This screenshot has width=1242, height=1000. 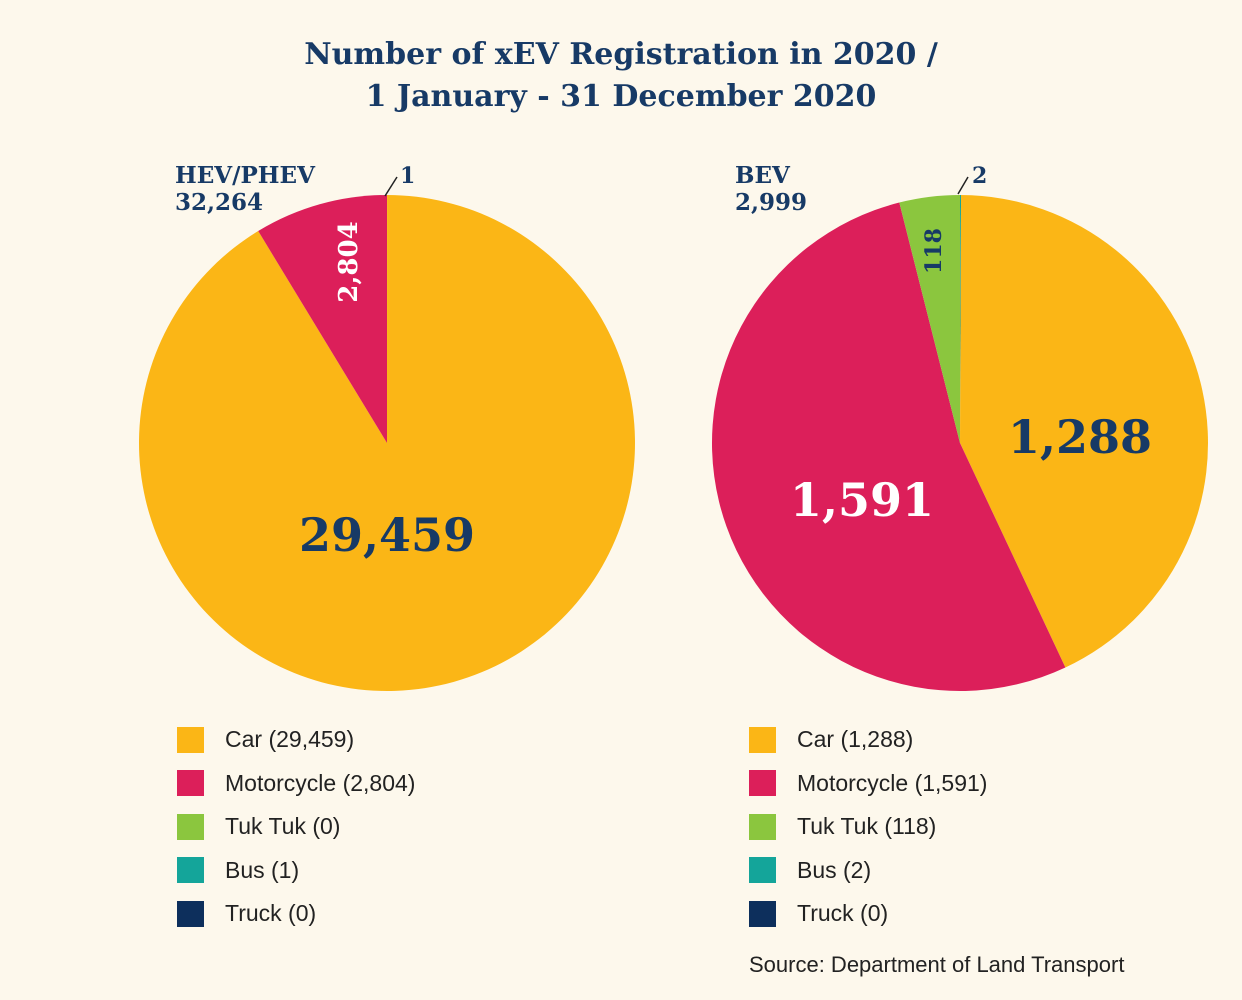 What do you see at coordinates (892, 782) in the screenshot?
I see `legend-label: Motorcycle (1,591)` at bounding box center [892, 782].